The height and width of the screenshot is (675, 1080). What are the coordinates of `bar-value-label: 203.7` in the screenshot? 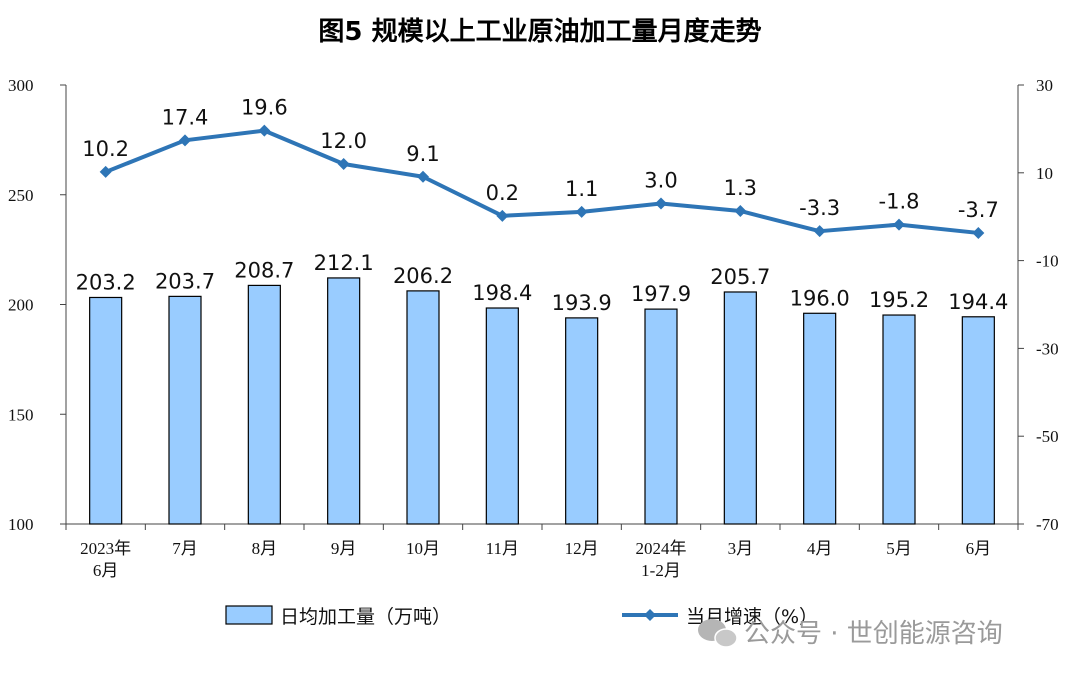 It's located at (185, 281).